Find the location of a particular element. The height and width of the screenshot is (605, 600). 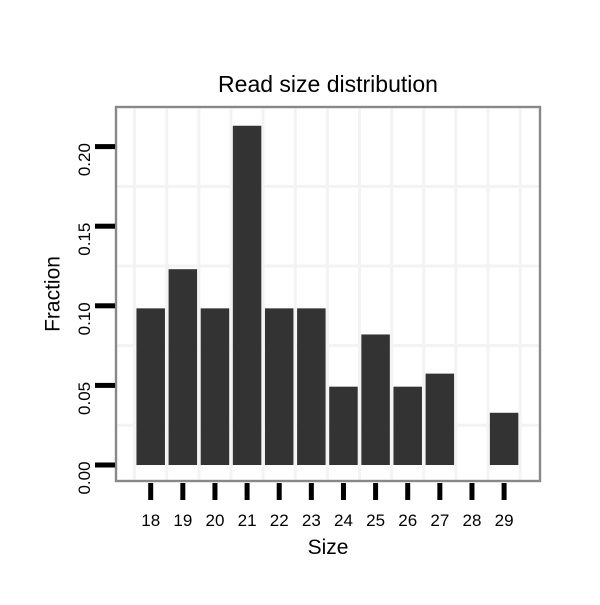

y-tick-label-0.00: 0.00 is located at coordinates (84, 477).